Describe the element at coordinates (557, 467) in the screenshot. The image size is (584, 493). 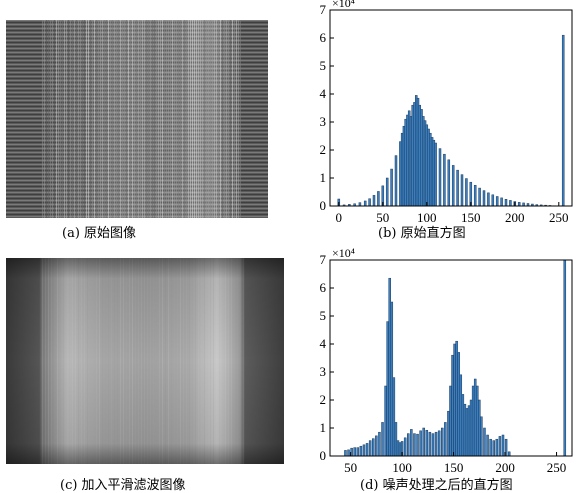
I see `x-tick-label: 250` at that location.